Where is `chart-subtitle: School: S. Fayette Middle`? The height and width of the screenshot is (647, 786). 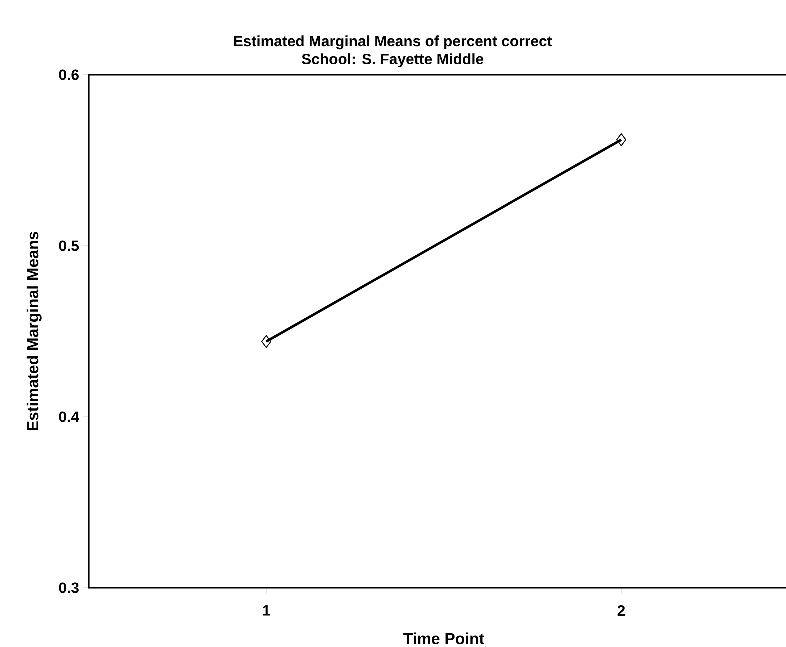 chart-subtitle: School: S. Fayette Middle is located at coordinates (393, 61).